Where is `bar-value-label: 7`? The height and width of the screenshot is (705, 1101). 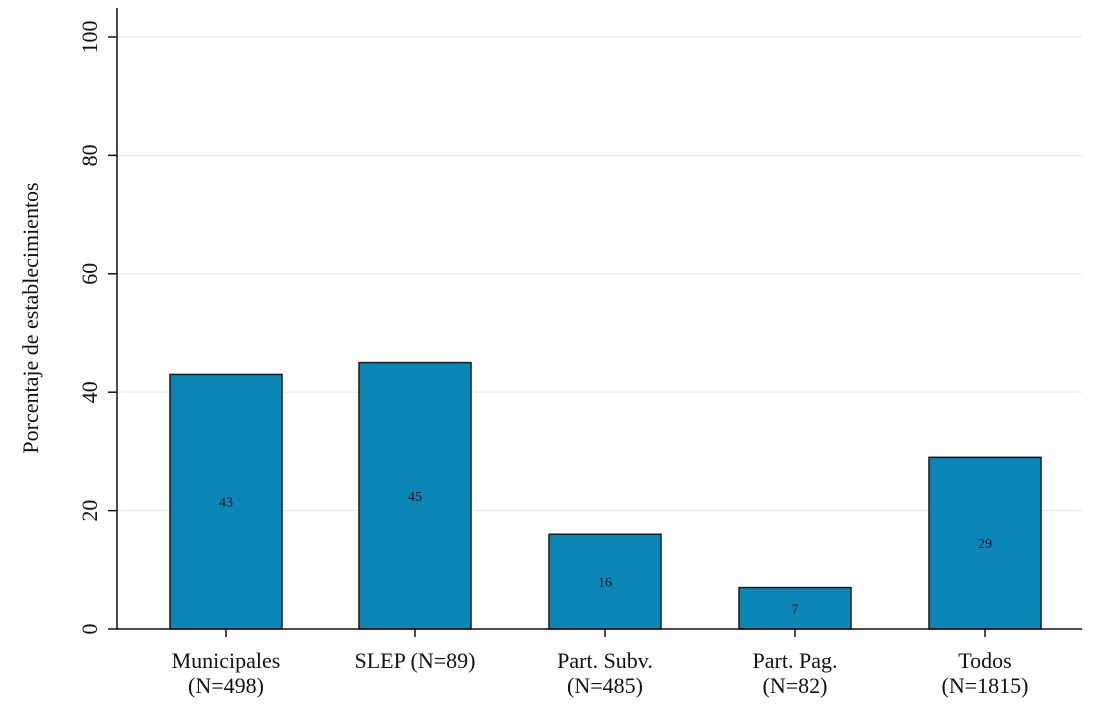 bar-value-label: 7 is located at coordinates (795, 609).